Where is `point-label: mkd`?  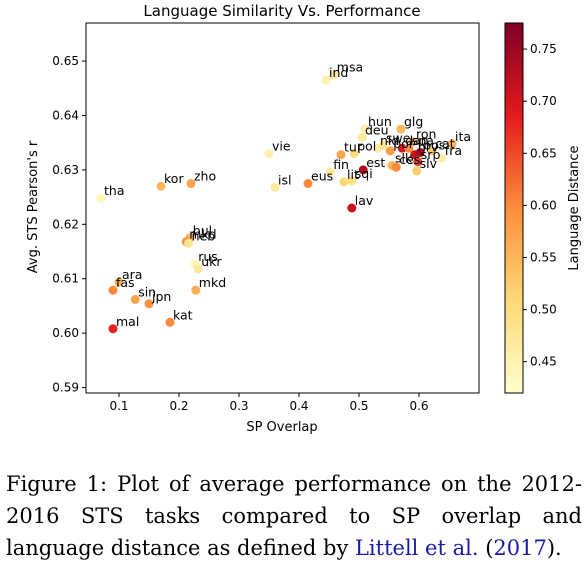
point-label: mkd is located at coordinates (212, 282).